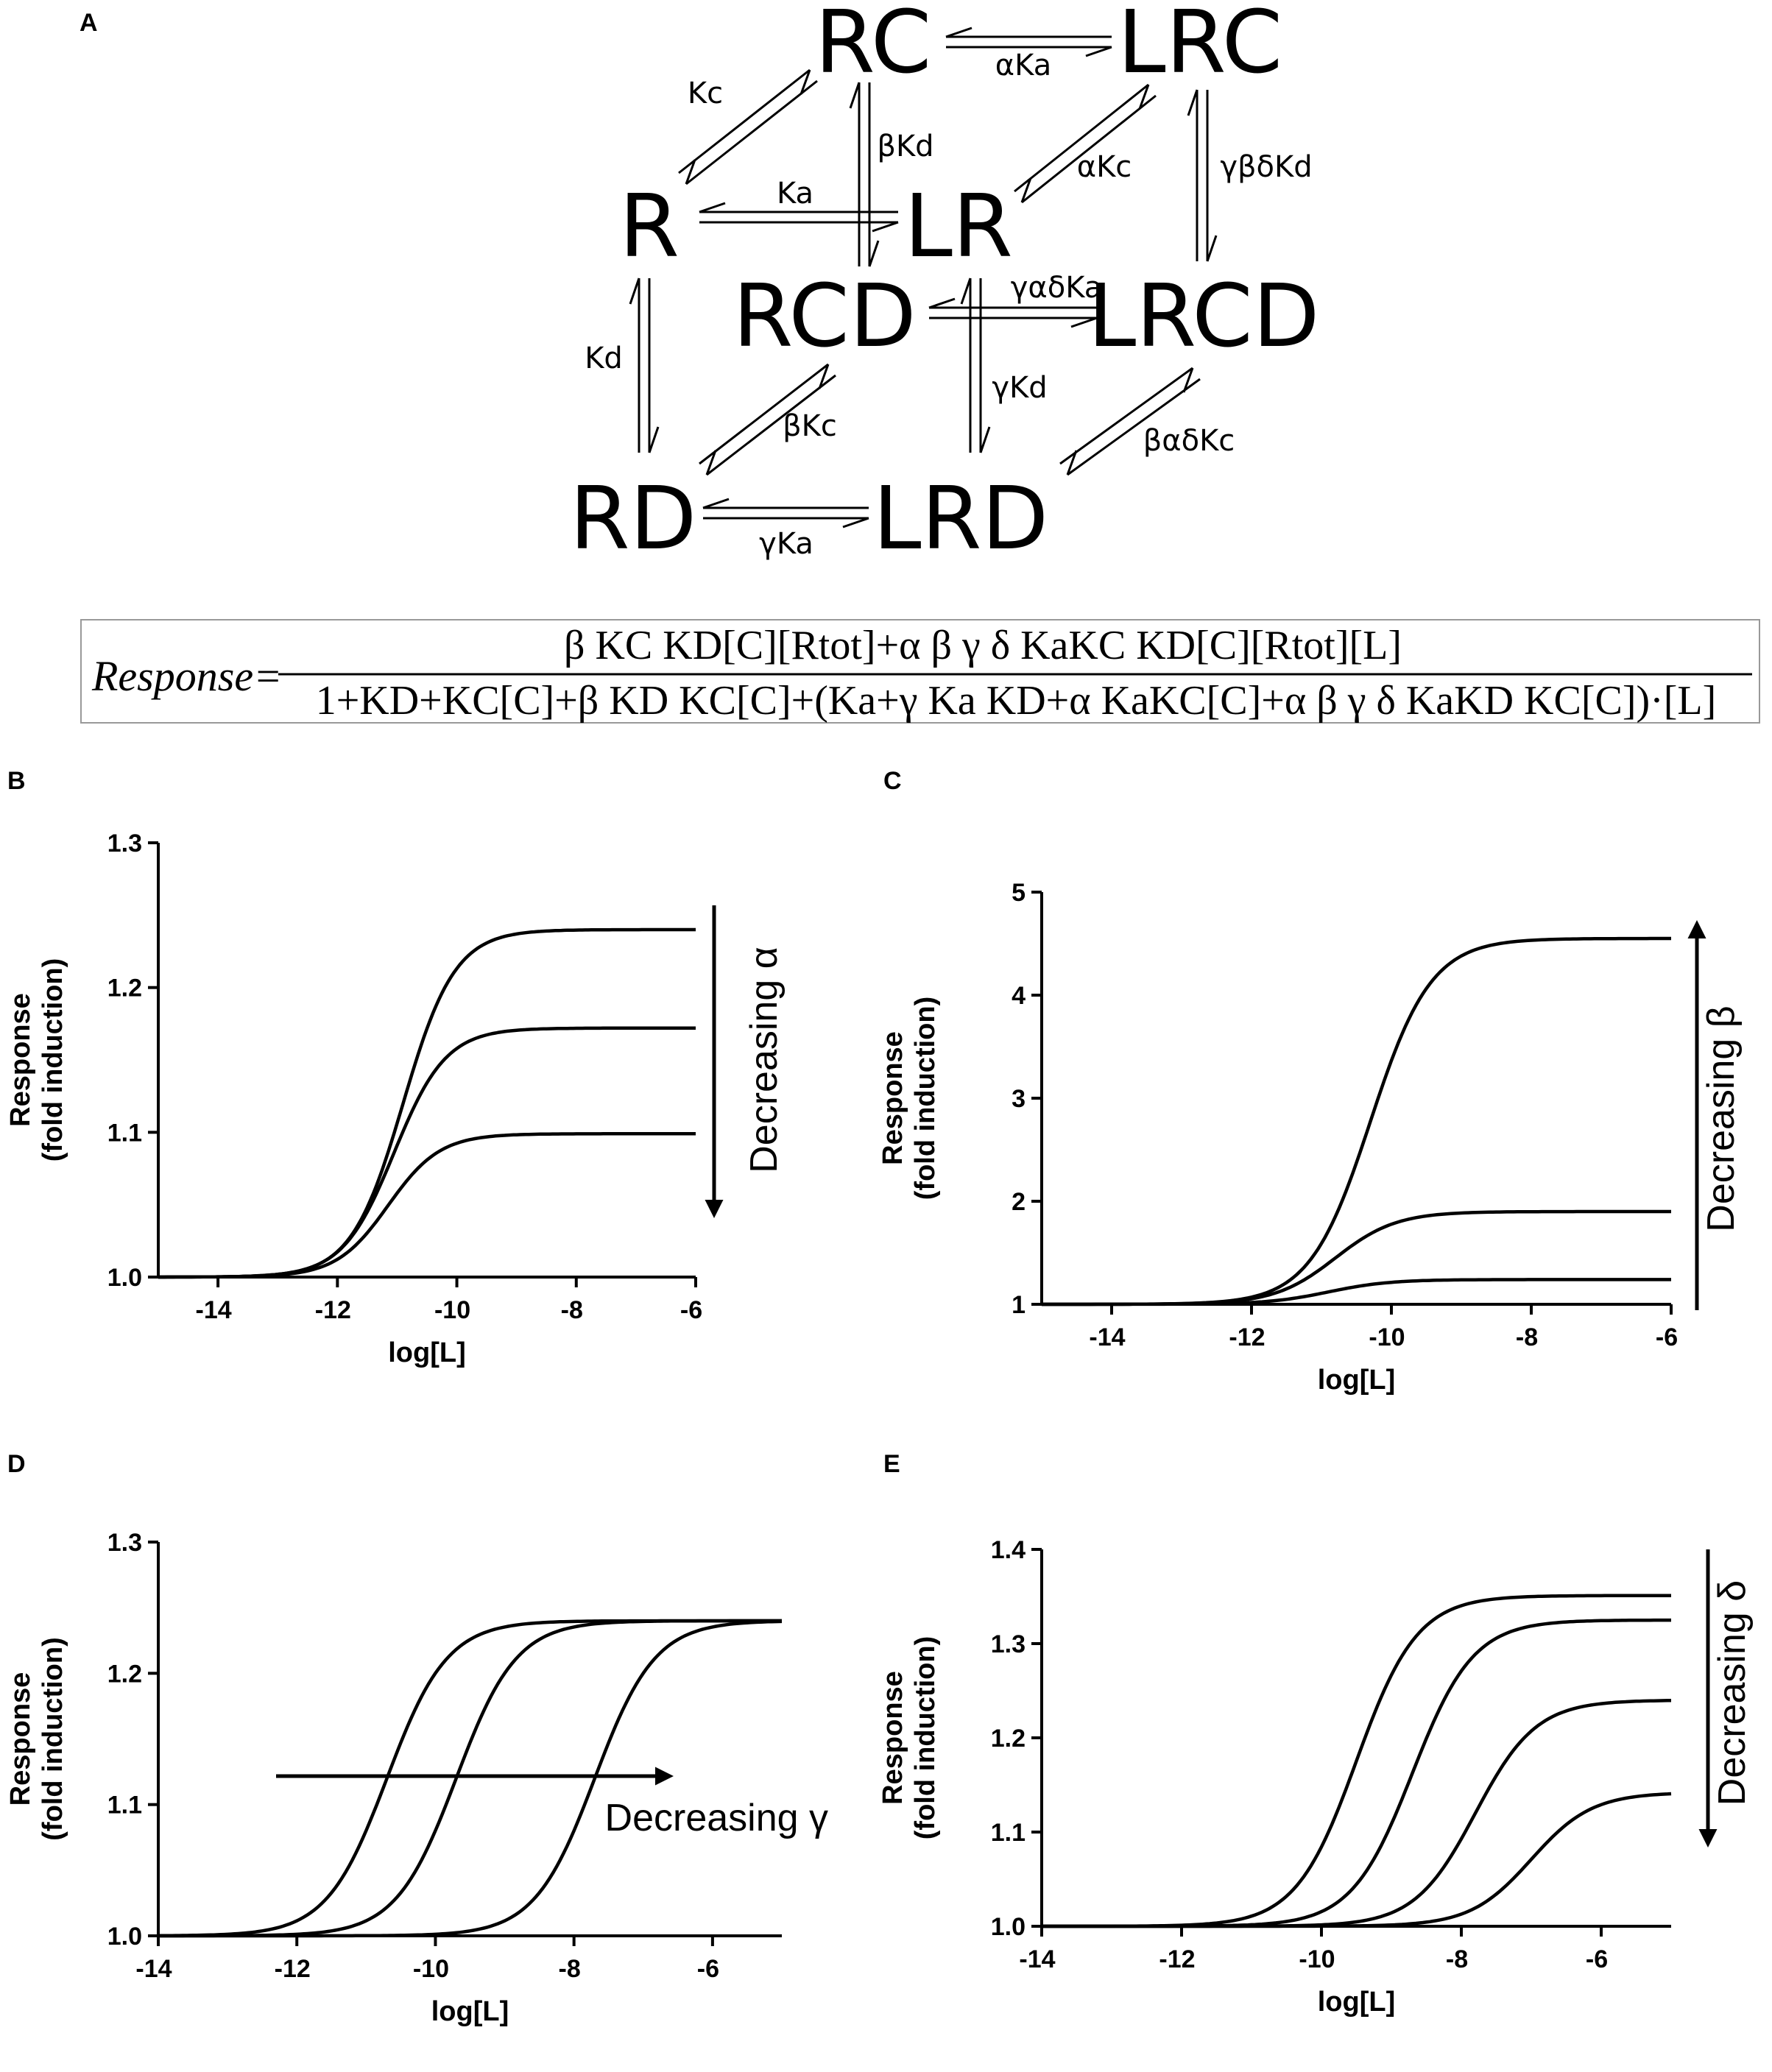  I want to click on y-axis-label-e: Response, so click(893, 1738).